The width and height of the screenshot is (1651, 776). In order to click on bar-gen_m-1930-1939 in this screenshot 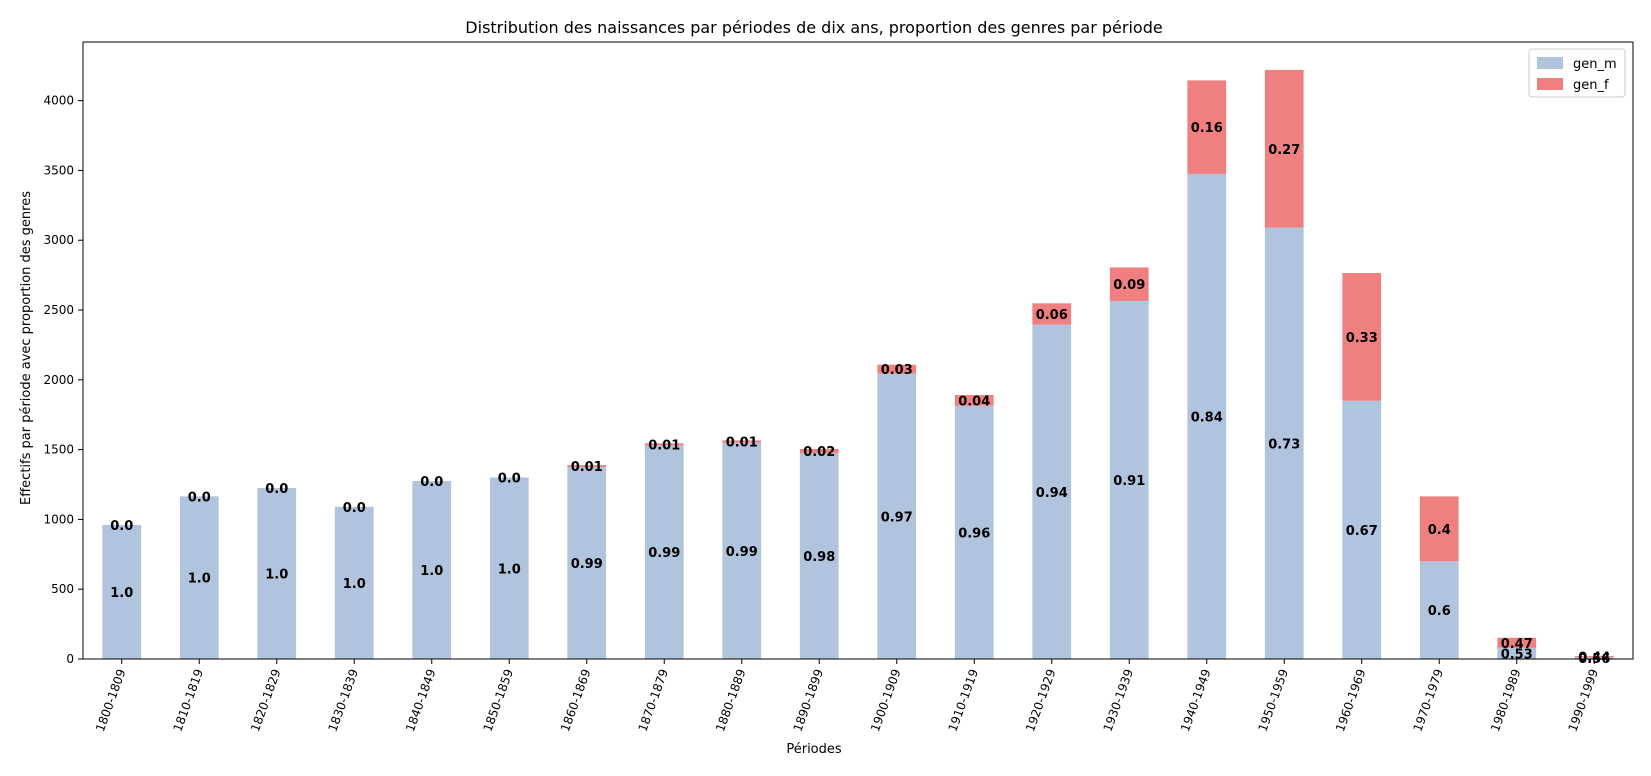, I will do `click(1129, 479)`.